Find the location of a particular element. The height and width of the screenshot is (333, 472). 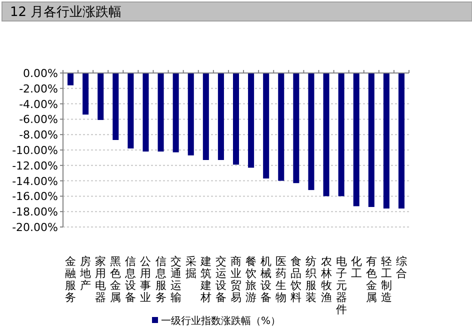

x-tick-label: 房地产 is located at coordinates (85, 273).